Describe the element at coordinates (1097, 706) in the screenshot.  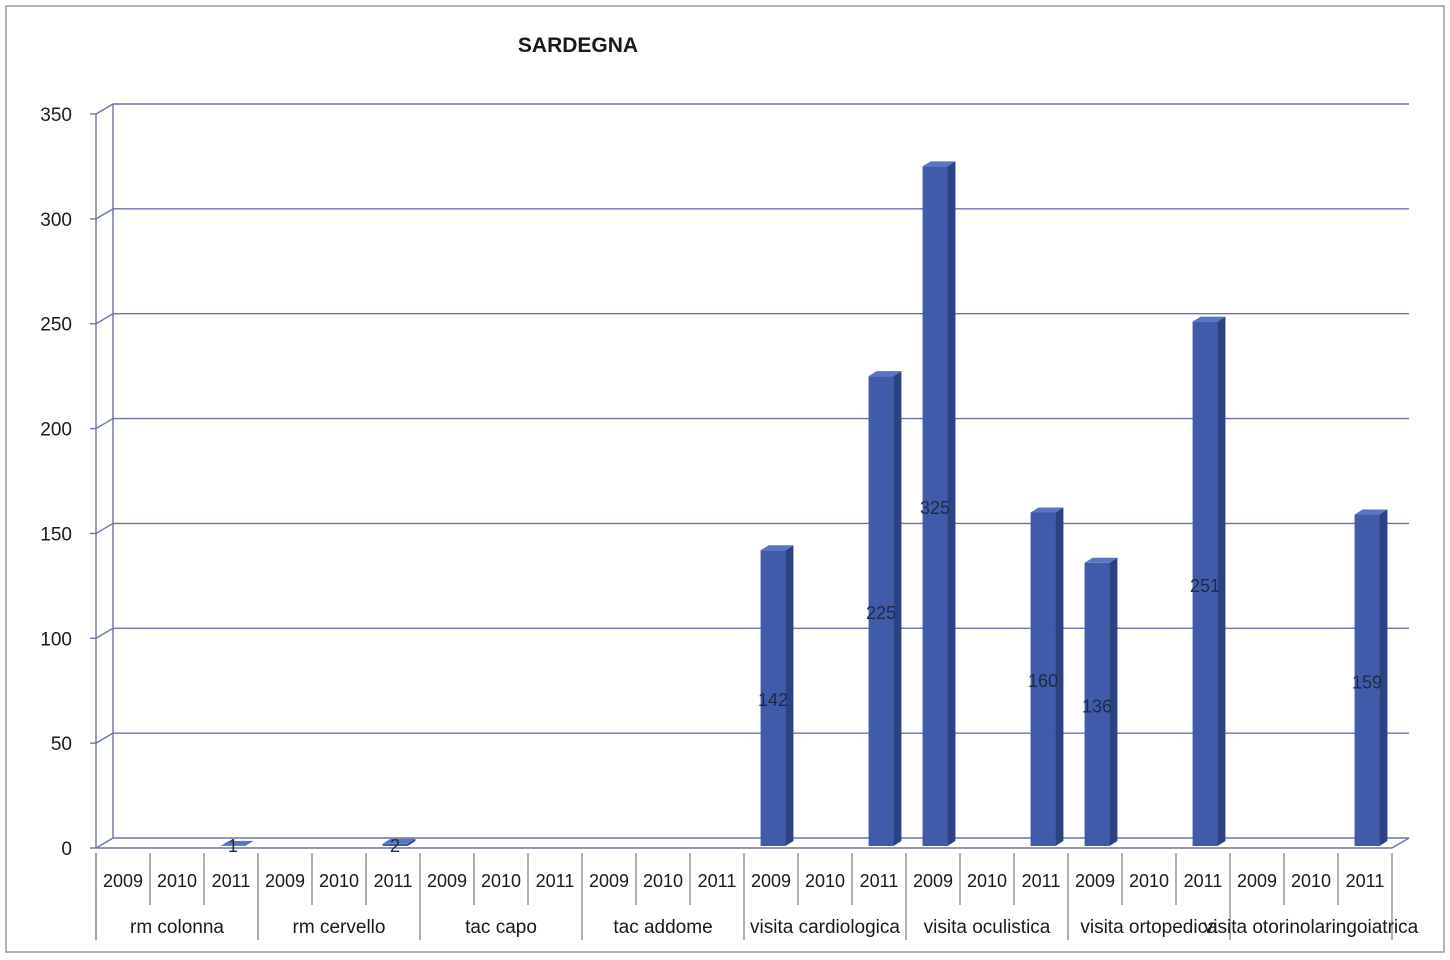
I see `data-label: 136` at that location.